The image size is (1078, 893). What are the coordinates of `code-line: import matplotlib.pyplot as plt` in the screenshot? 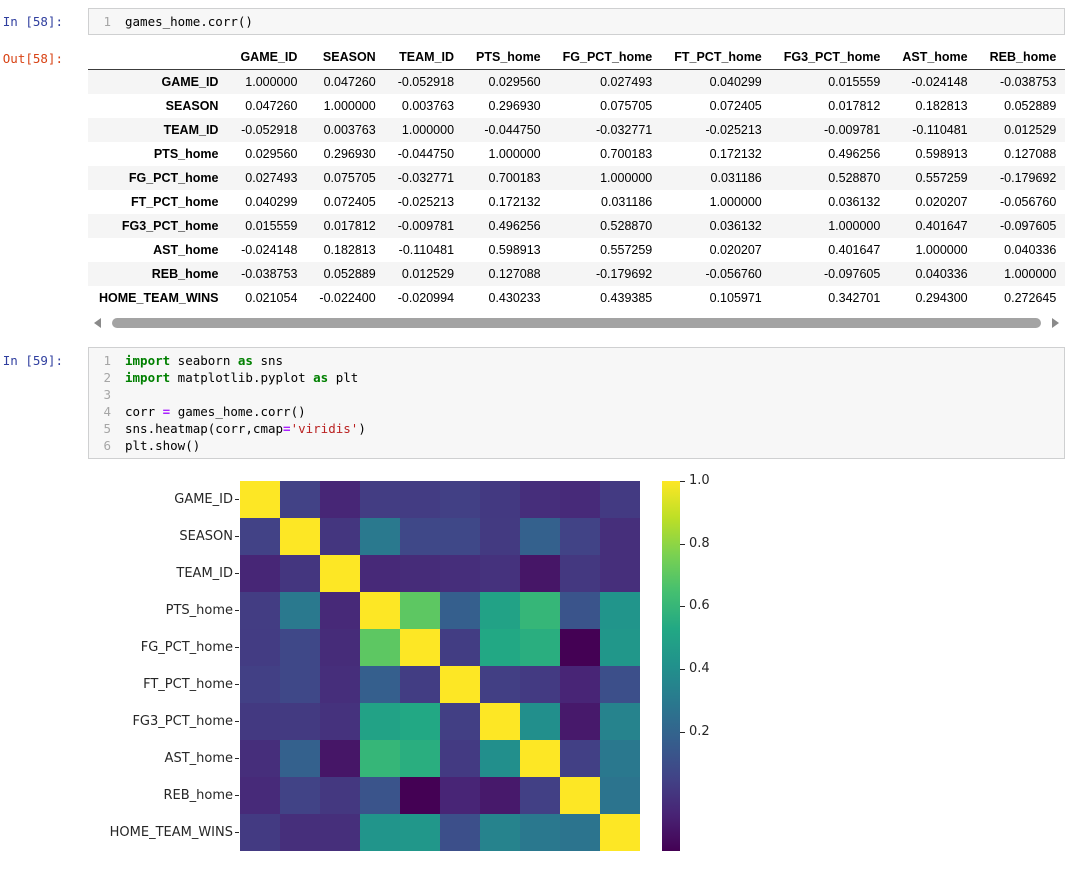 It's located at (242, 377).